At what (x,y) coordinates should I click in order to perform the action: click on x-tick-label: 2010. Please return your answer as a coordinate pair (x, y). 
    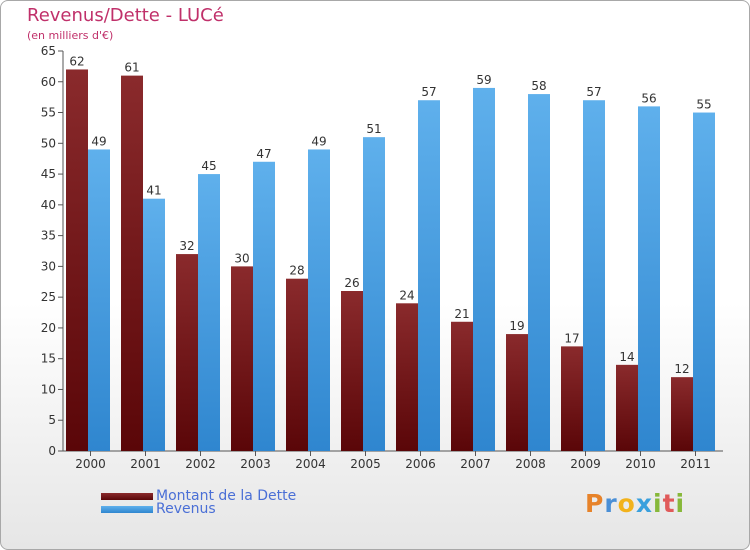
    Looking at the image, I should click on (640, 464).